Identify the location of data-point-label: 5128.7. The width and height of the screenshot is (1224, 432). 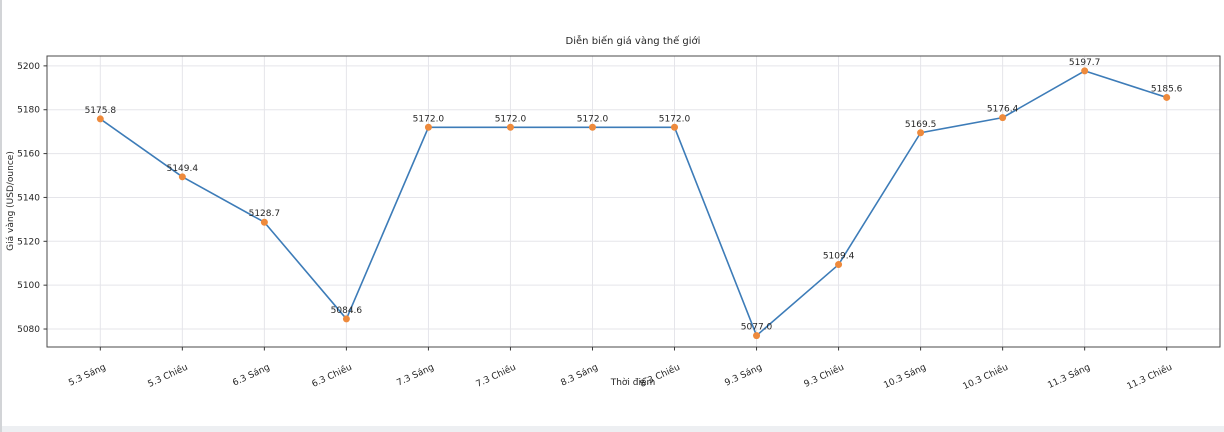
(265, 214).